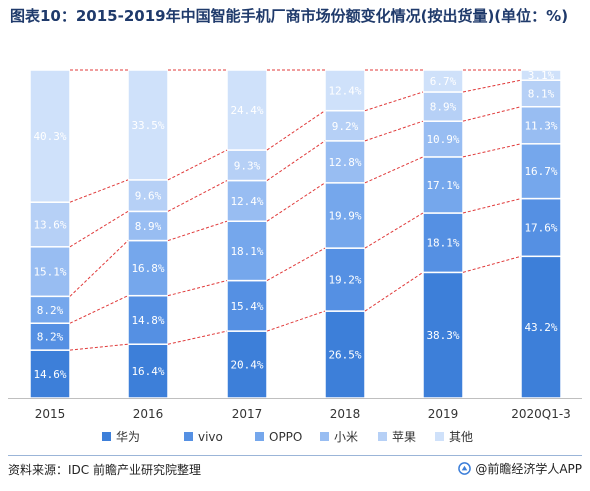 The width and height of the screenshot is (590, 491). What do you see at coordinates (49, 224) in the screenshot?
I see `data-label: 13.6%` at bounding box center [49, 224].